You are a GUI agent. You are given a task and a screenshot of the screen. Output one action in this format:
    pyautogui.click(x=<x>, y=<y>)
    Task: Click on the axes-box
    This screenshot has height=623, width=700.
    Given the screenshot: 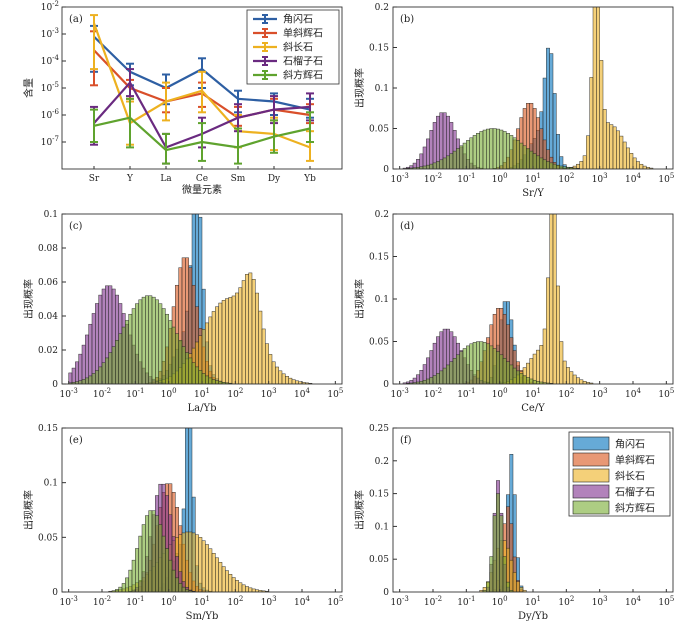 What is the action you would take?
    pyautogui.click(x=533, y=299)
    